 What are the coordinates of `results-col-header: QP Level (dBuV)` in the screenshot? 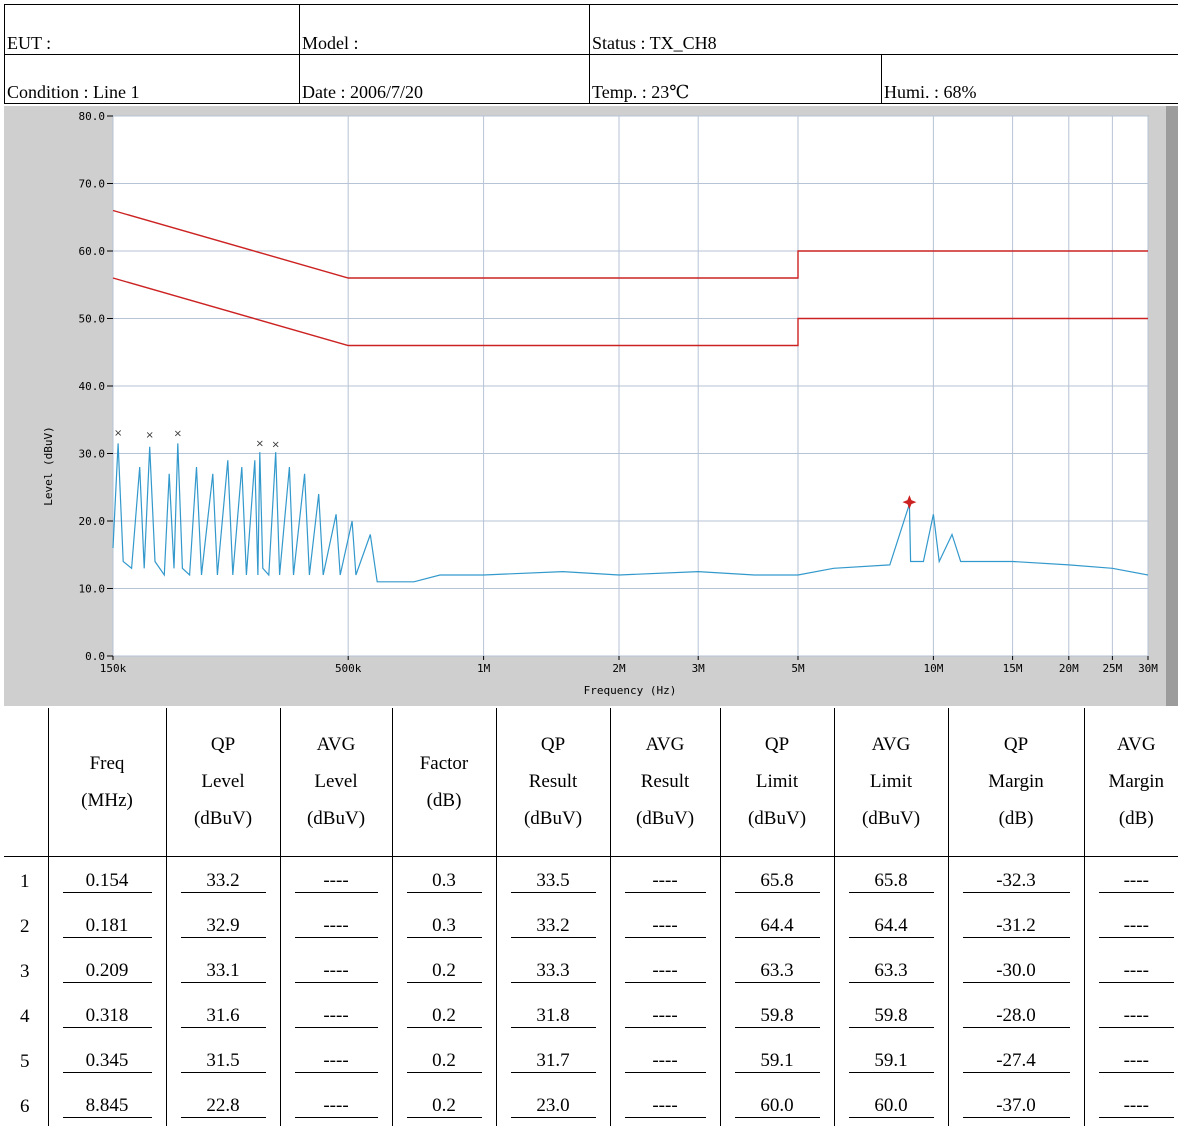 It's located at (222, 782).